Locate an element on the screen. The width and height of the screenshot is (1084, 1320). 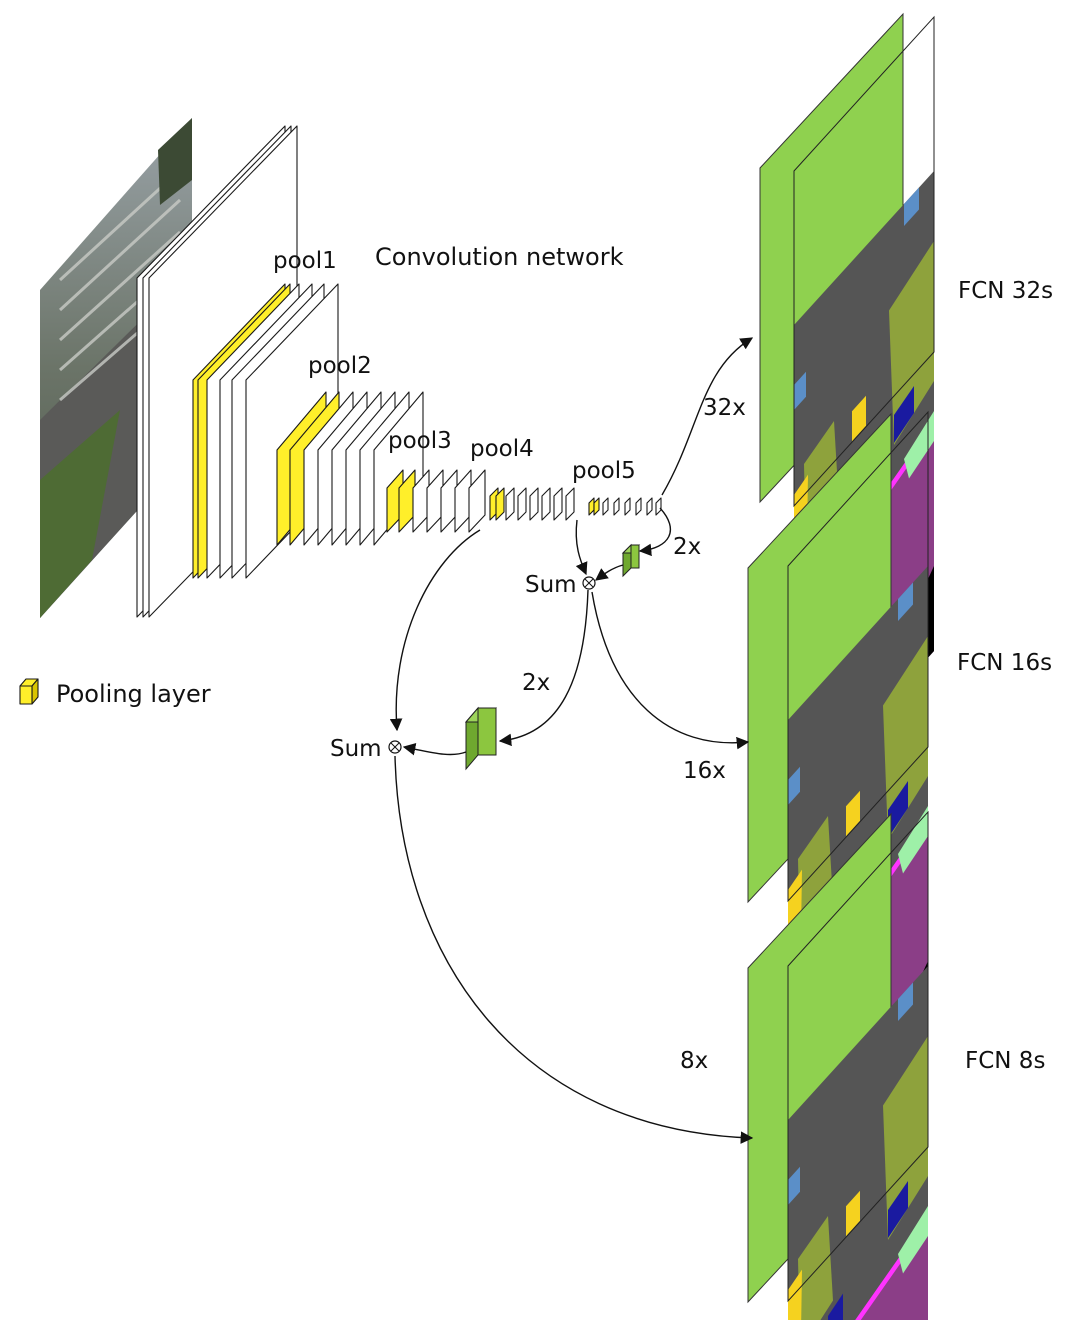
pool3-label: pool3 is located at coordinates (420, 441).